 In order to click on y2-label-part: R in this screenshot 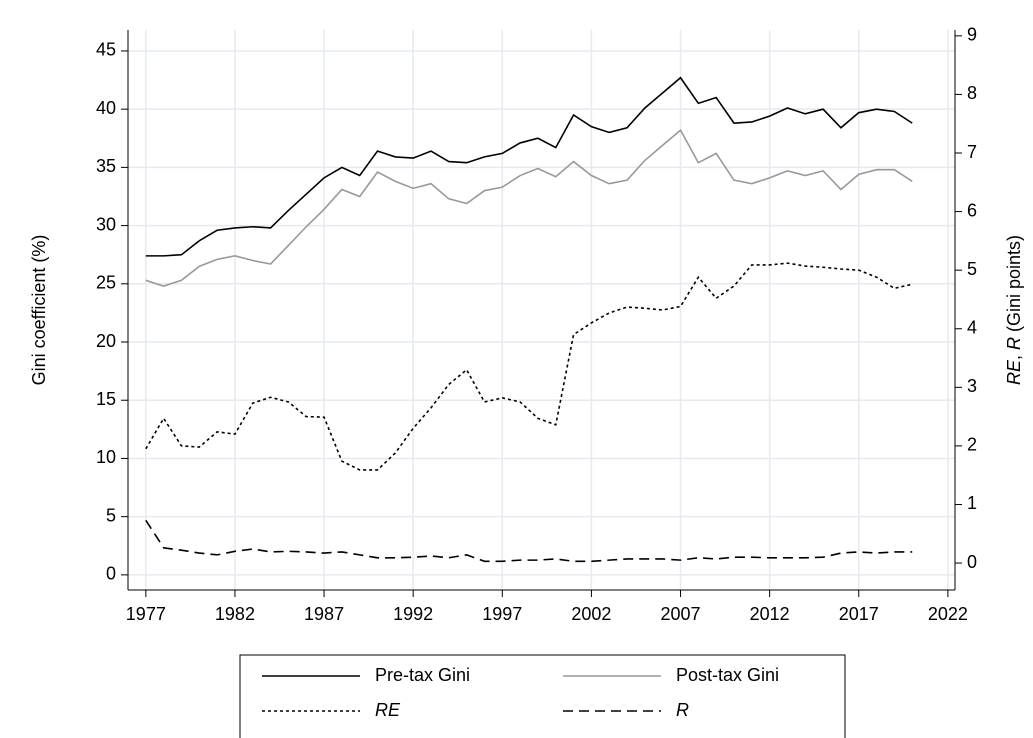, I will do `click(1014, 343)`.